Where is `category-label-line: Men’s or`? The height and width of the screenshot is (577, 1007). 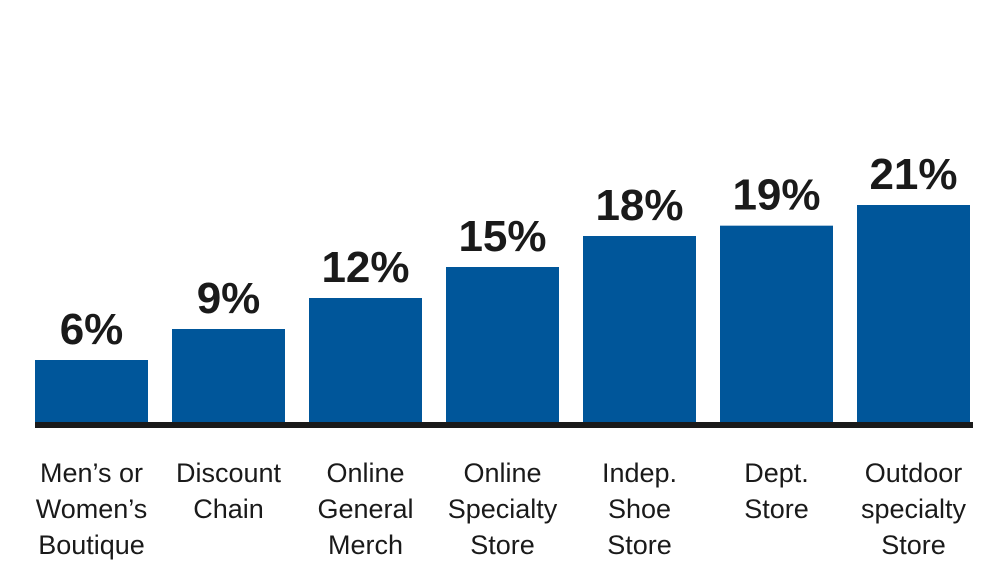 category-label-line: Men’s or is located at coordinates (91, 473).